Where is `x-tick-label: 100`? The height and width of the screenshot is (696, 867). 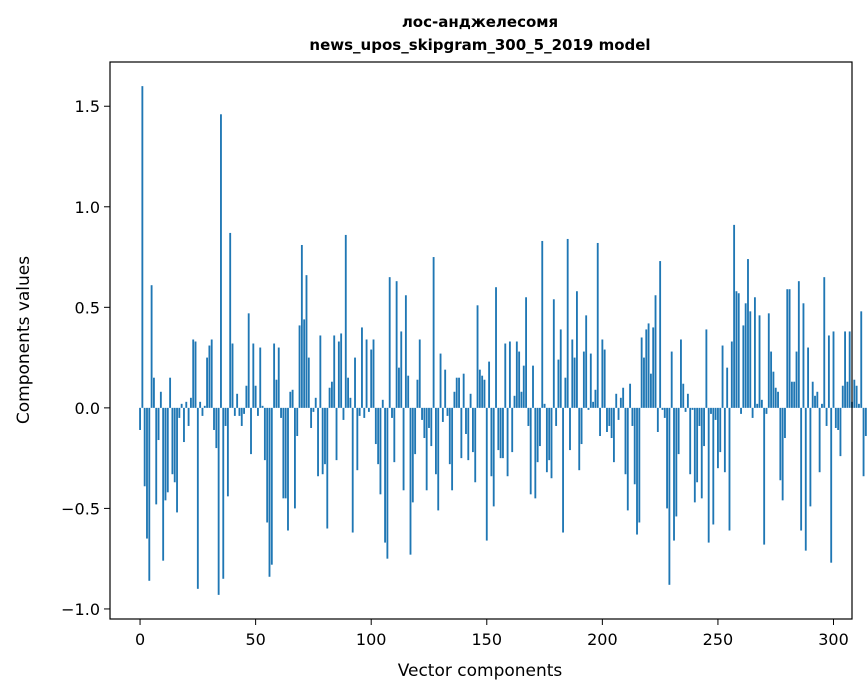 x-tick-label: 100 is located at coordinates (371, 639).